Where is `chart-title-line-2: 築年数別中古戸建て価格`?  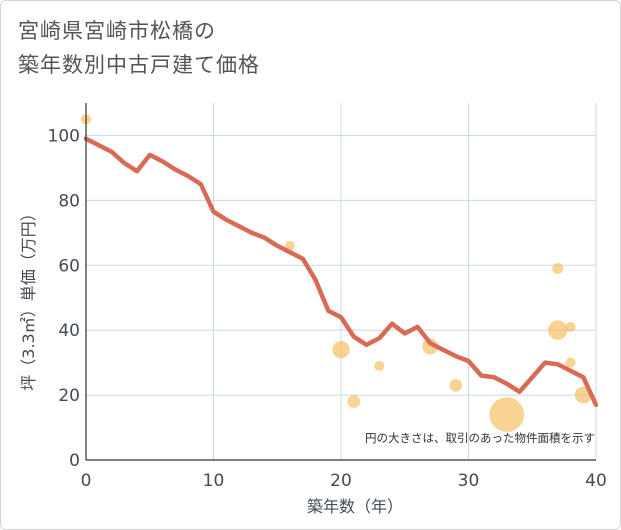 chart-title-line-2: 築年数別中古戸建て価格 is located at coordinates (139, 65).